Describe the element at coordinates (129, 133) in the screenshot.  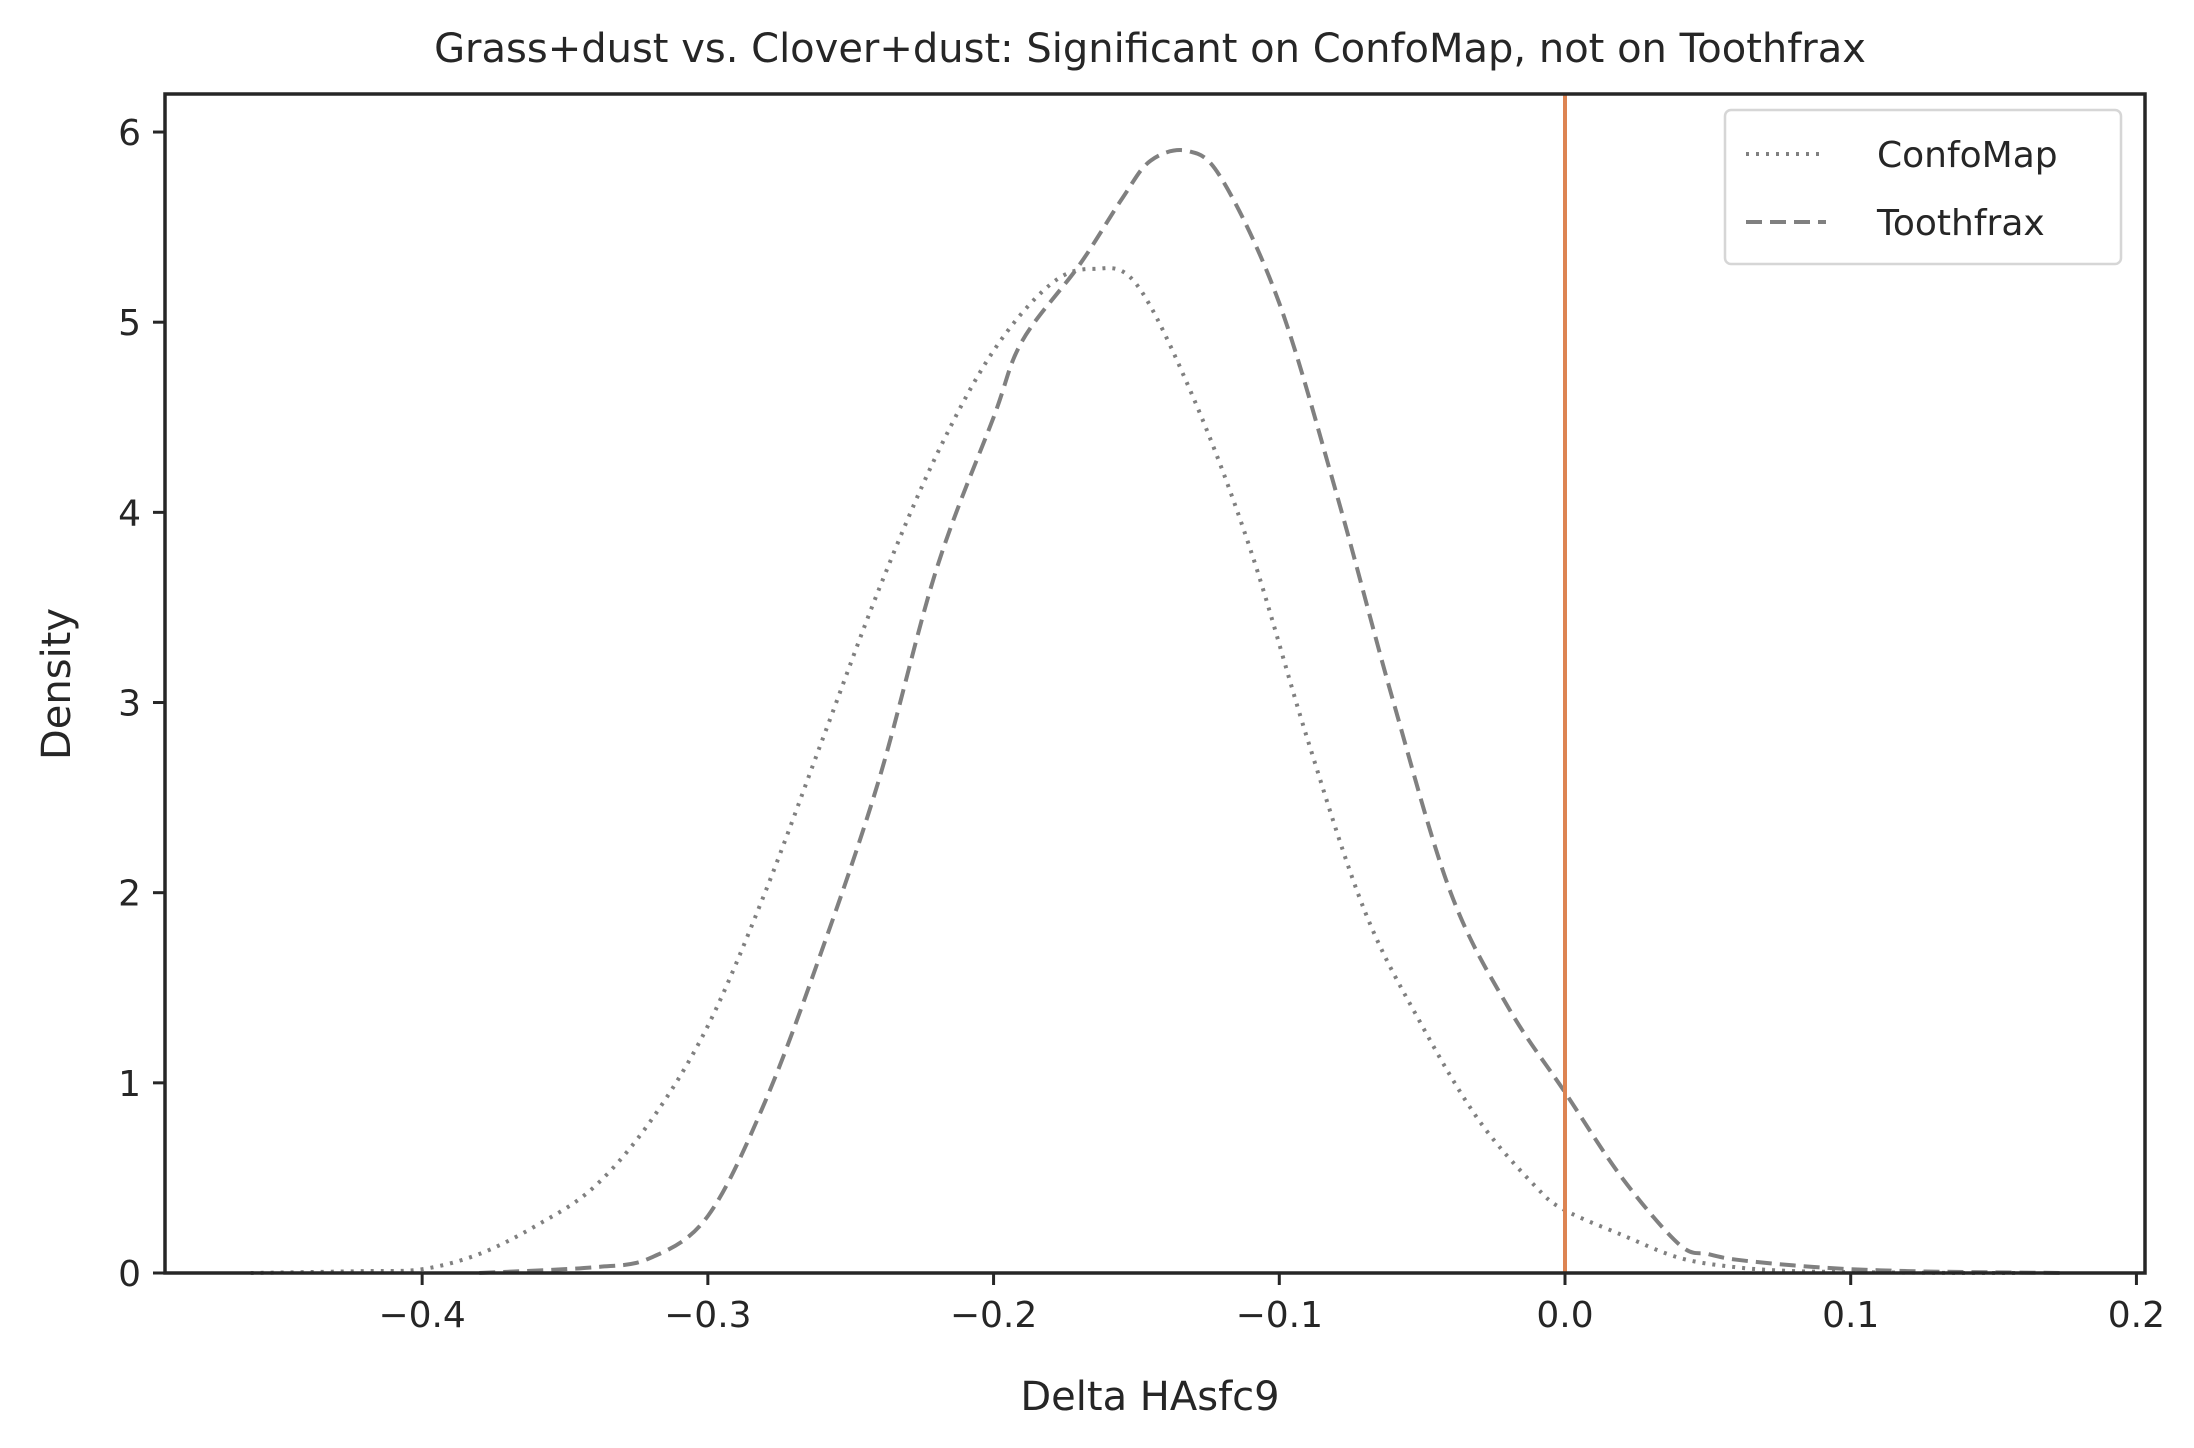
I see `y-tick-label: 6` at that location.